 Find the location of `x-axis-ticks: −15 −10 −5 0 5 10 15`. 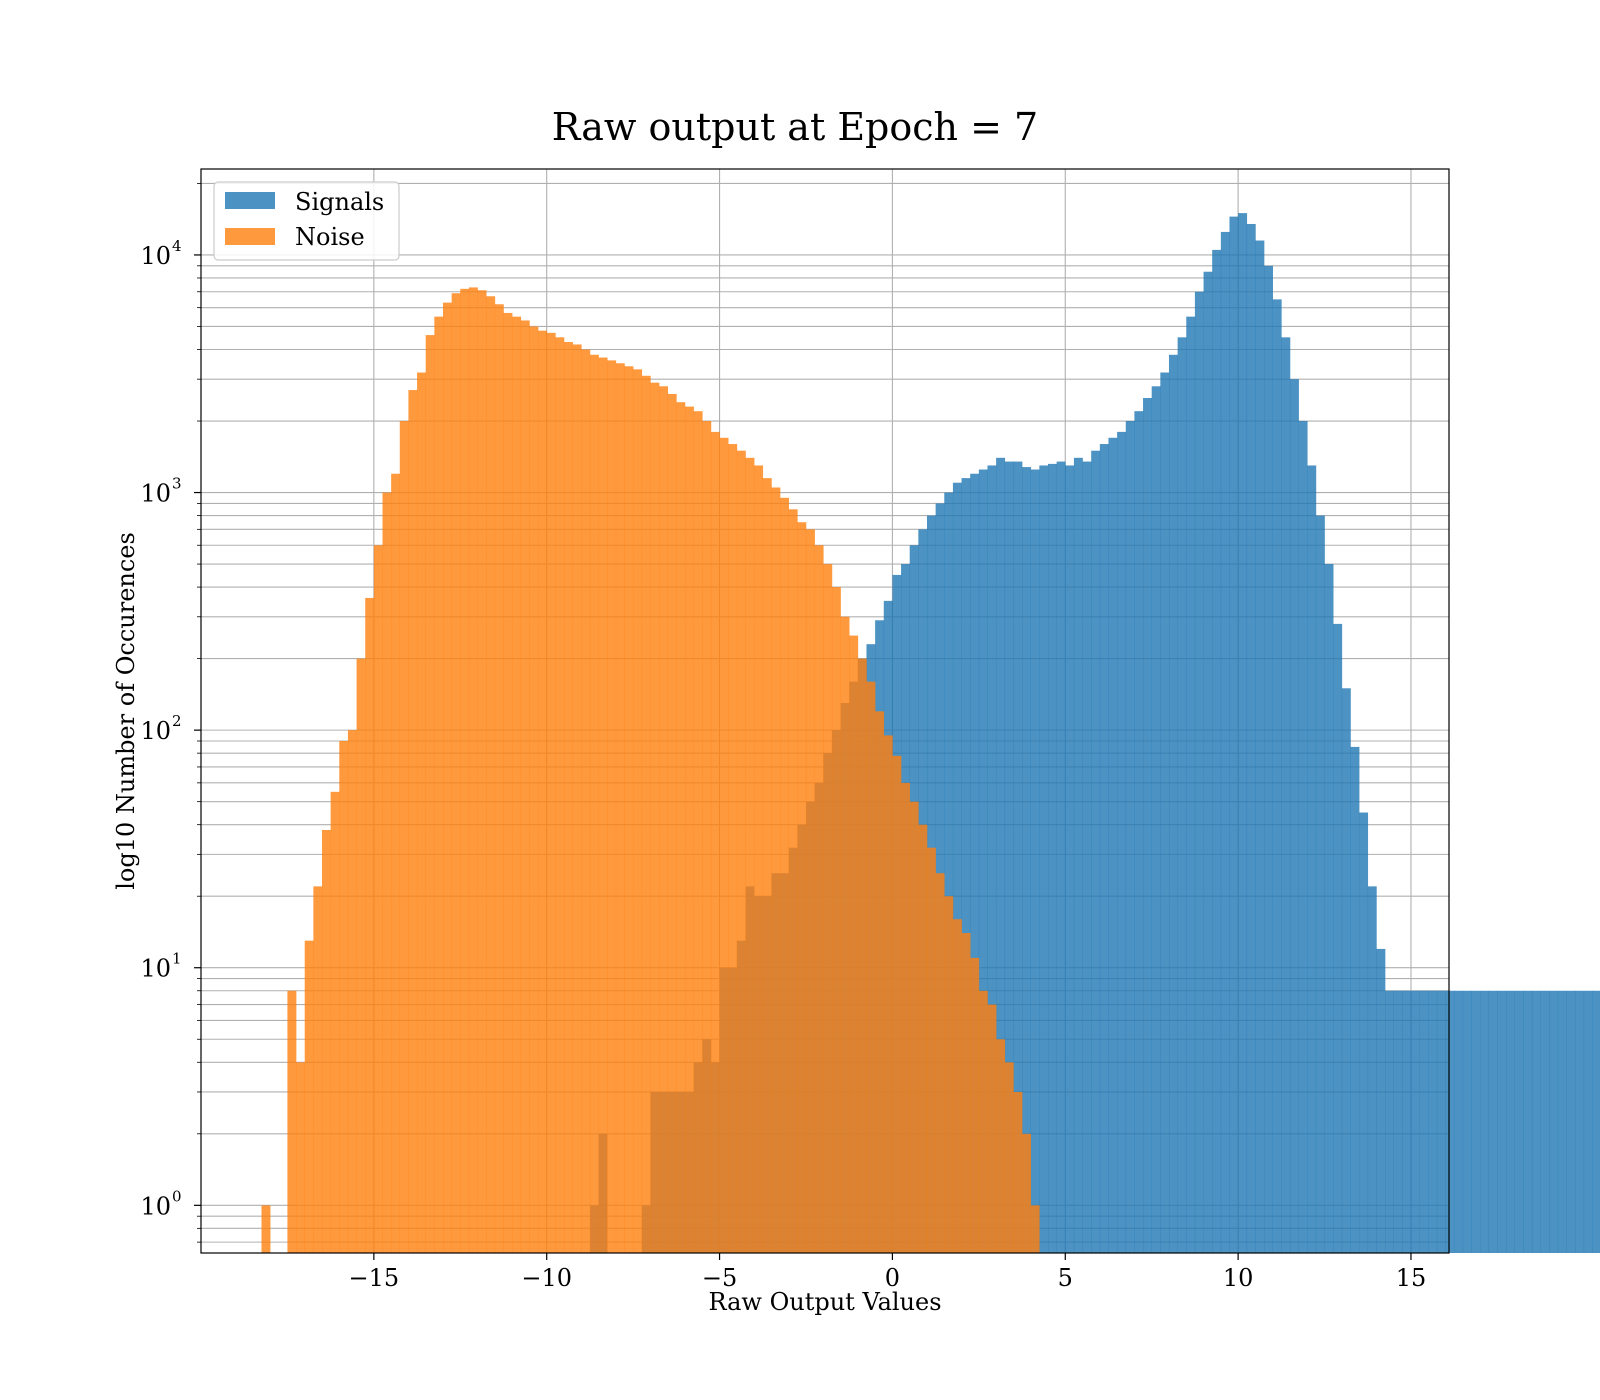

x-axis-ticks: −15 −10 −5 0 5 10 15 is located at coordinates (888, 1272).